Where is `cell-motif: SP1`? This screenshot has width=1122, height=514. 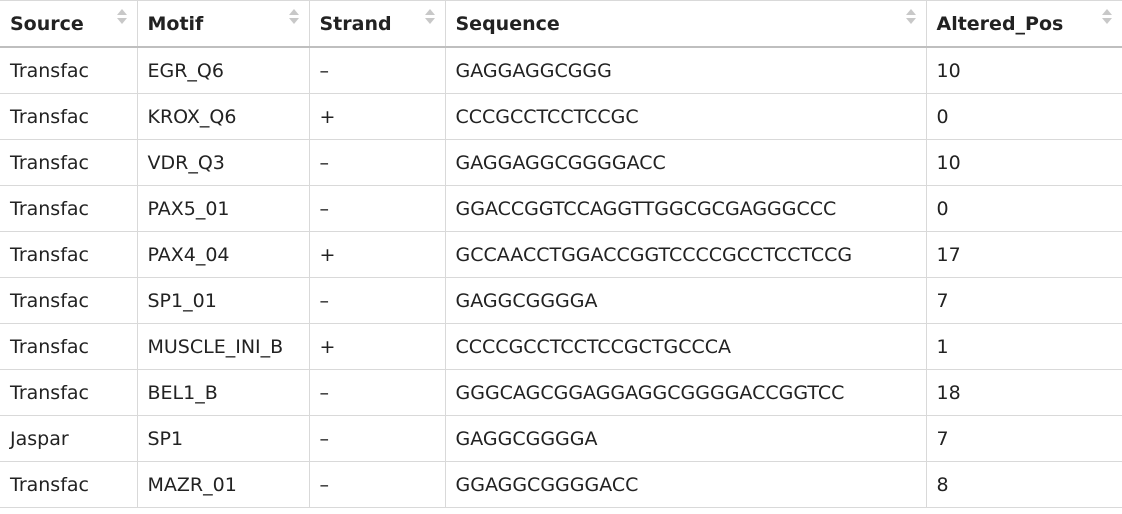
cell-motif: SP1 is located at coordinates (223, 438).